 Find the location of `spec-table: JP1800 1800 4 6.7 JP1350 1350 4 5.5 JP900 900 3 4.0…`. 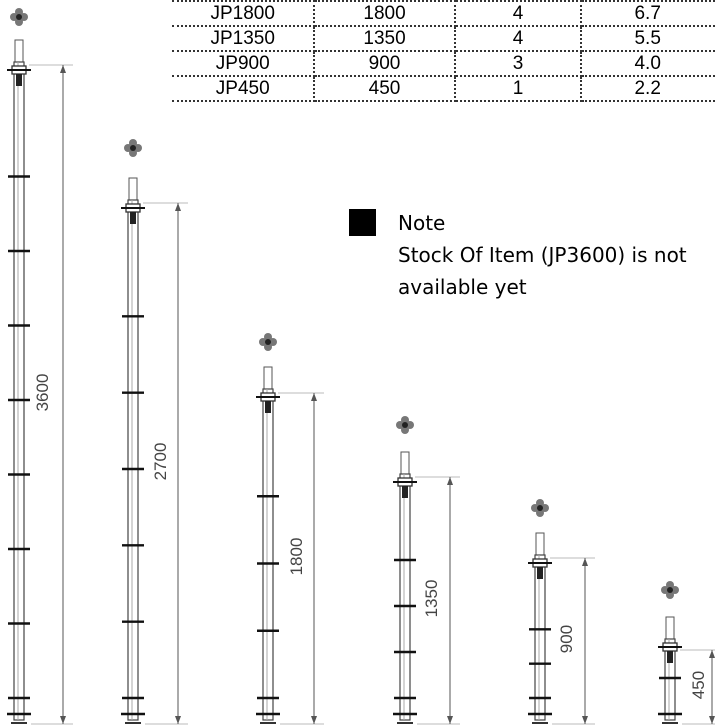

spec-table: JP1800 1800 4 6.7 JP1350 1350 4 5.5 JP900 900 3 4.0… is located at coordinates (443, 51).